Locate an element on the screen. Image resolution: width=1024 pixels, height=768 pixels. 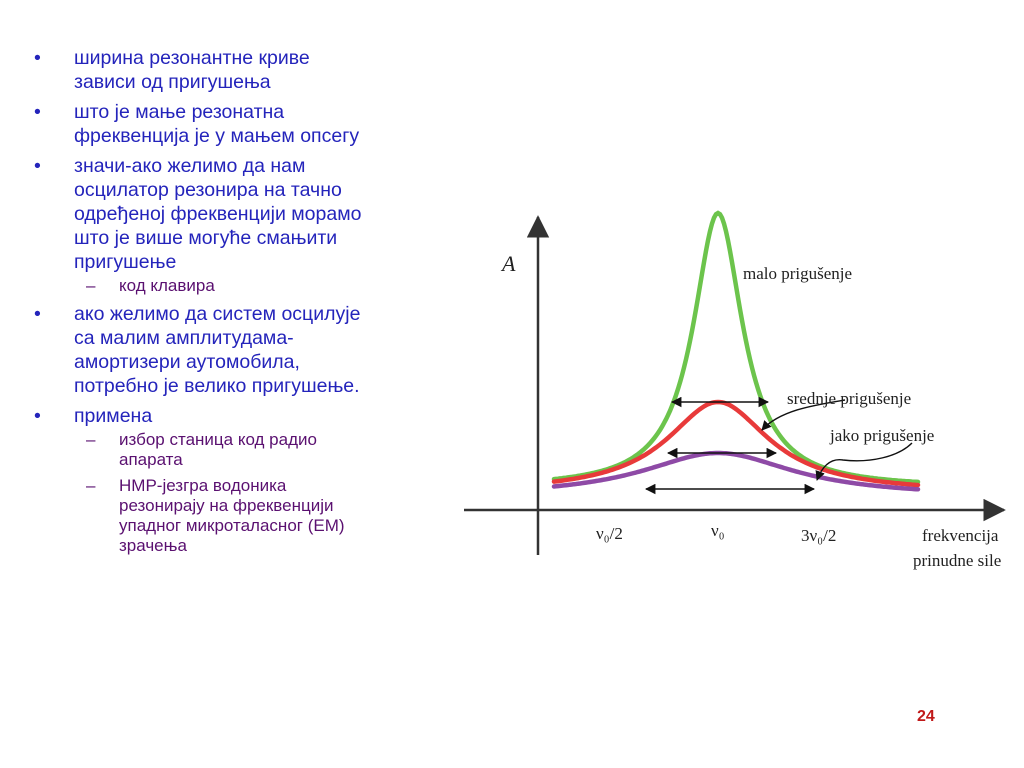
tick-label-center: ν₀ is located at coordinates (718, 530).